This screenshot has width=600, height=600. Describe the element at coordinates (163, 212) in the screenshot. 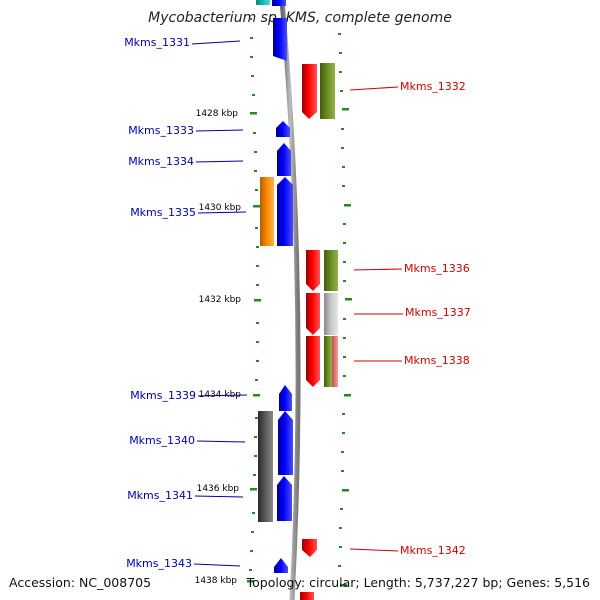

I see `gene-label-mkms-1335: Mkms_1335` at that location.